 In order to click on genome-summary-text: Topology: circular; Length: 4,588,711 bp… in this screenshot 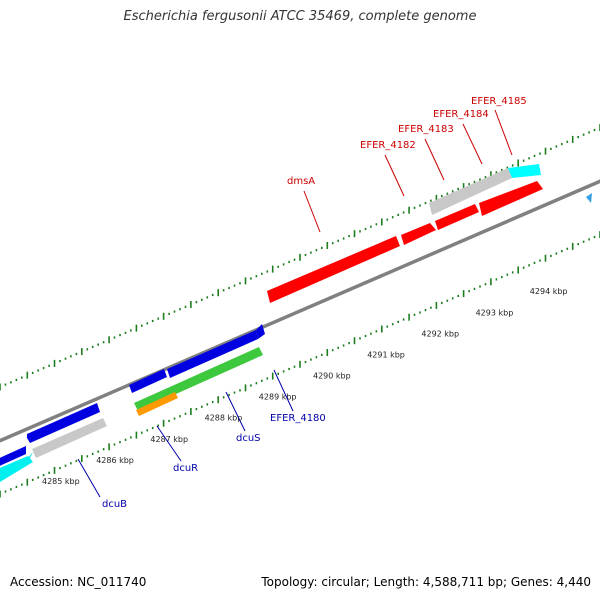, I will do `click(426, 582)`.